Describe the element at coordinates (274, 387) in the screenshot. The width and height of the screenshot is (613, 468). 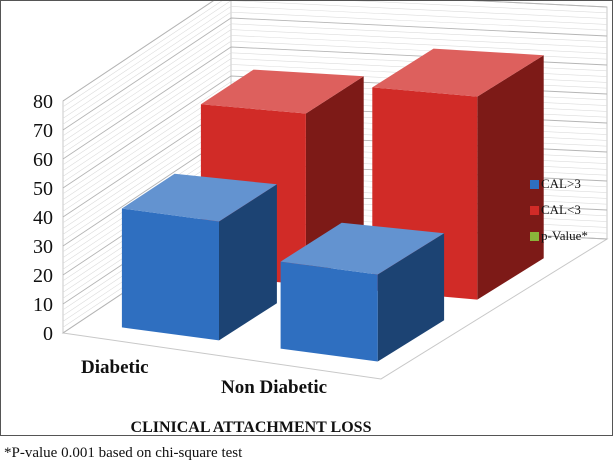
I see `x-category-label: Non Diabetic` at that location.